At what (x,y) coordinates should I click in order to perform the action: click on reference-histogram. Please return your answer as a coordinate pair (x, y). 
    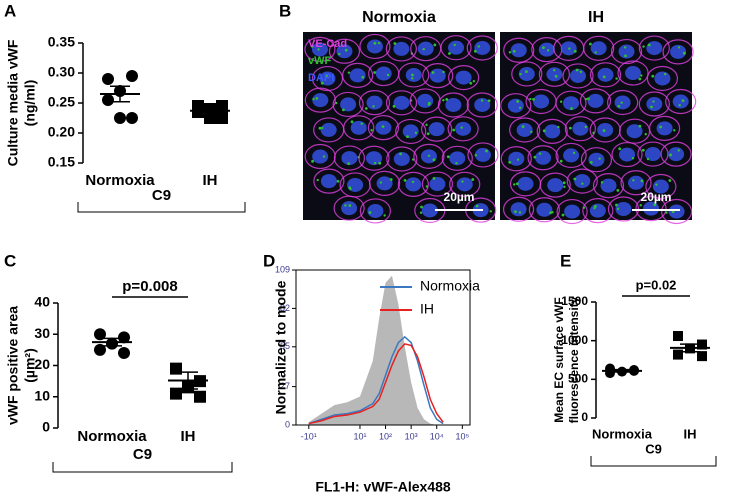
    Looking at the image, I should click on (376, 350).